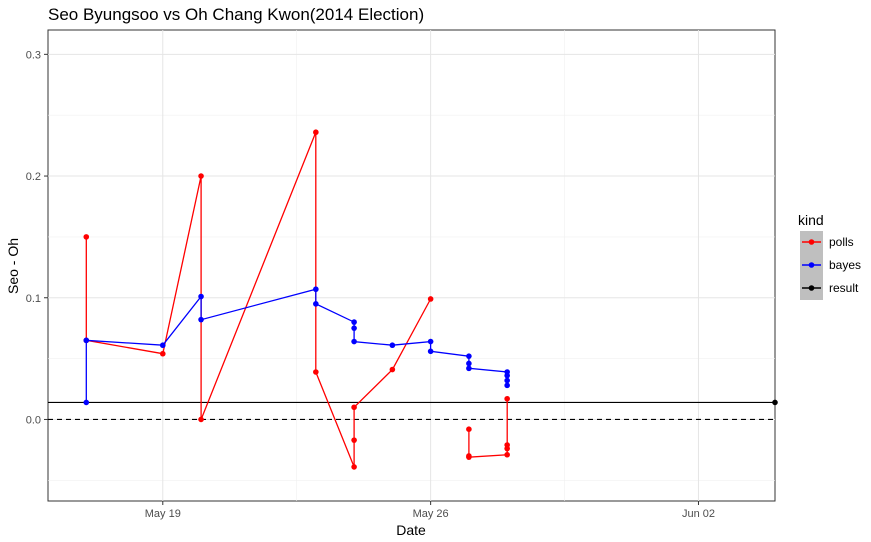 Image resolution: width=871 pixels, height=542 pixels. Describe the element at coordinates (811, 288) in the screenshot. I see `legend-key-point-result` at that location.